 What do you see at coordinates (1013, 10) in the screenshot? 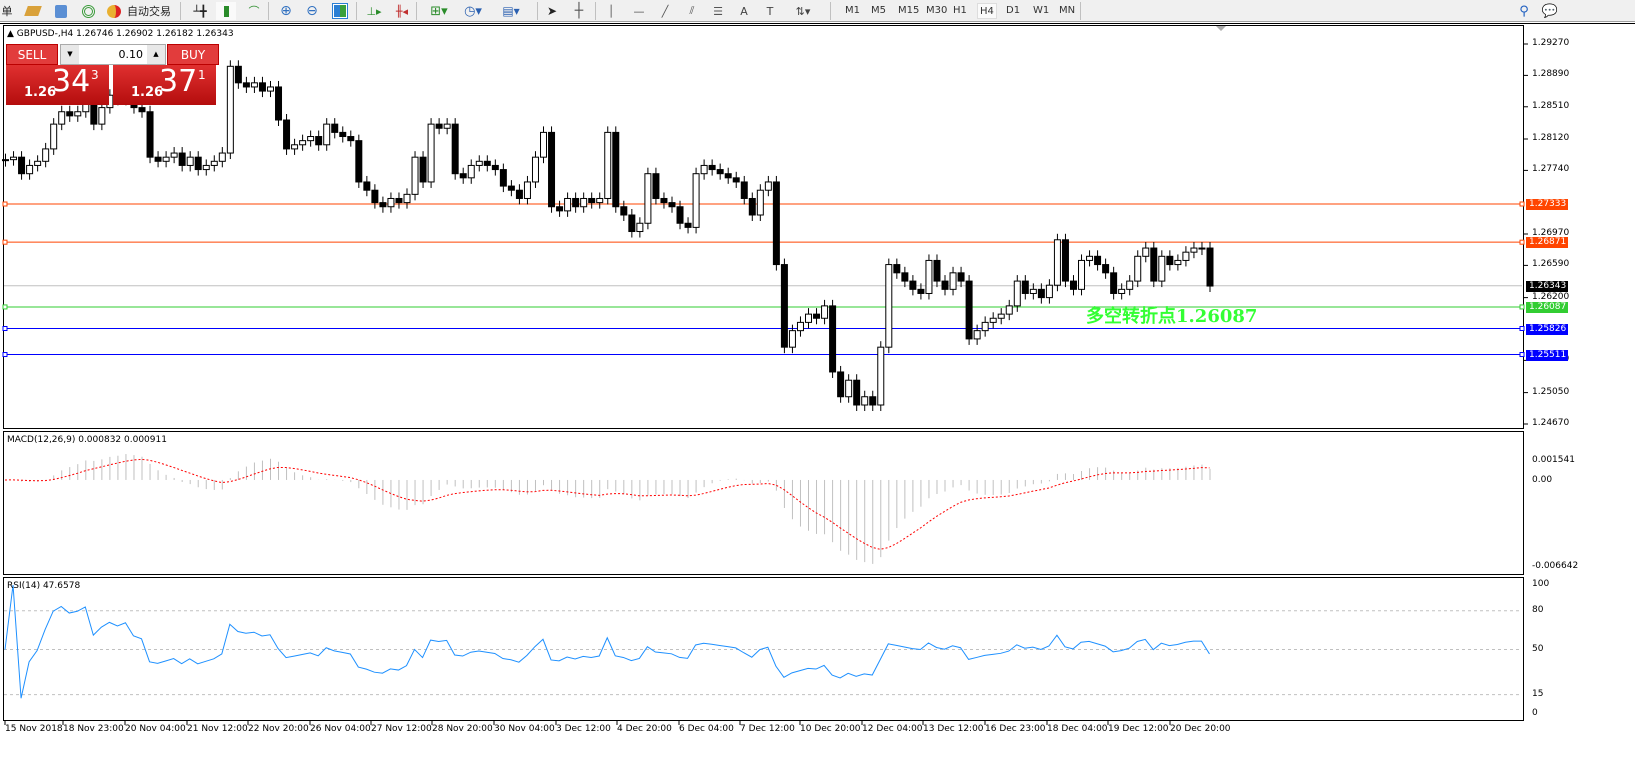
I see `timeframe-d1: D1` at bounding box center [1013, 10].